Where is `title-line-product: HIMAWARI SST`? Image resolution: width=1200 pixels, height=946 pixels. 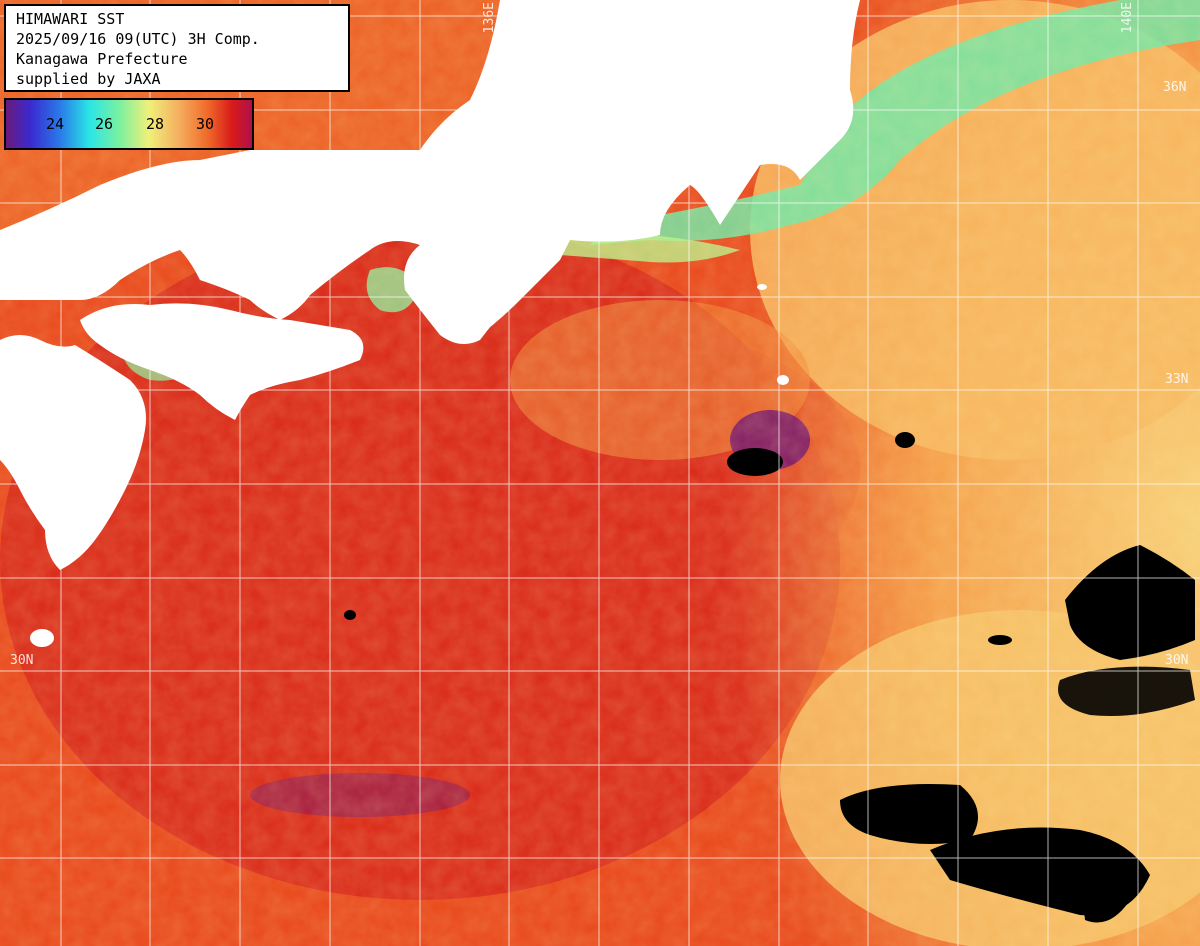 title-line-product: HIMAWARI SST is located at coordinates (70, 19).